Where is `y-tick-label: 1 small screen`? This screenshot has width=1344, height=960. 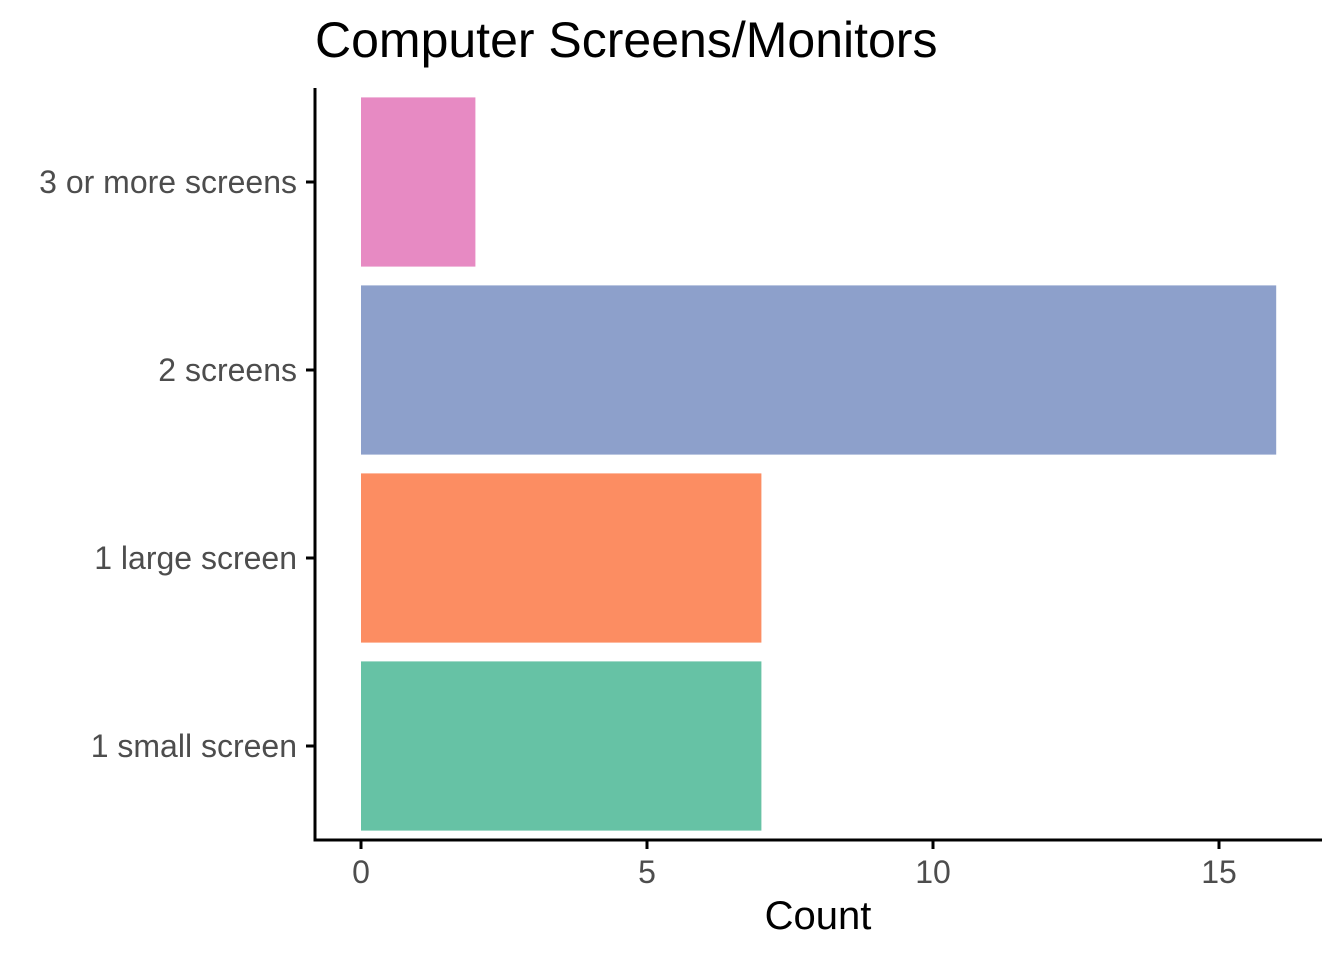 y-tick-label: 1 small screen is located at coordinates (194, 746).